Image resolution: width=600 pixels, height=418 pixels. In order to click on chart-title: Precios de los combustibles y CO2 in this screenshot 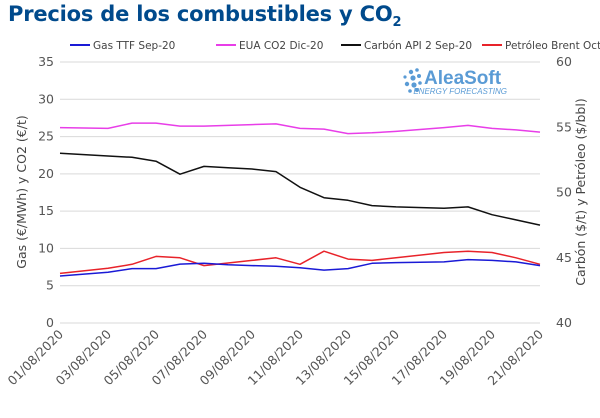, I will do `click(205, 16)`.